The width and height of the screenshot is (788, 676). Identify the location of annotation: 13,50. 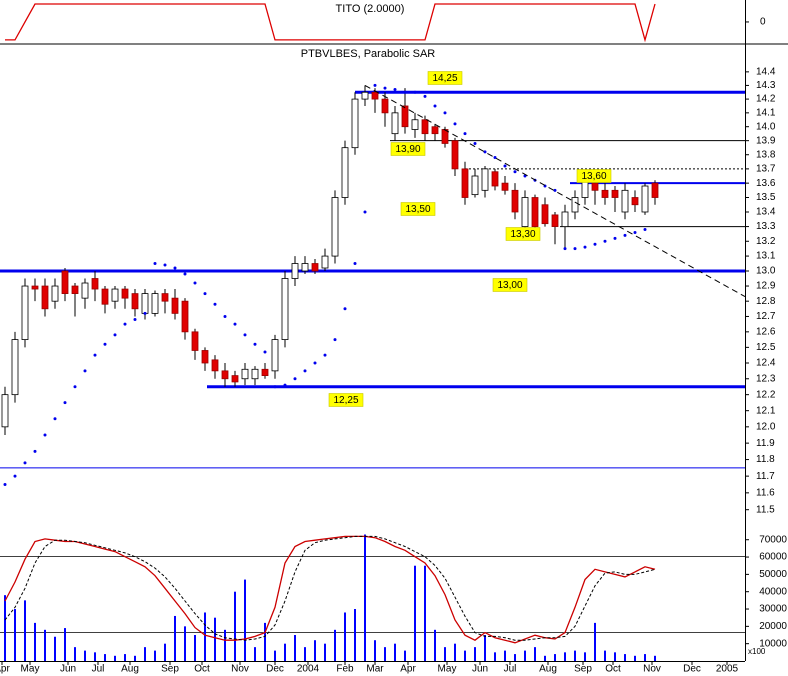
(417, 209).